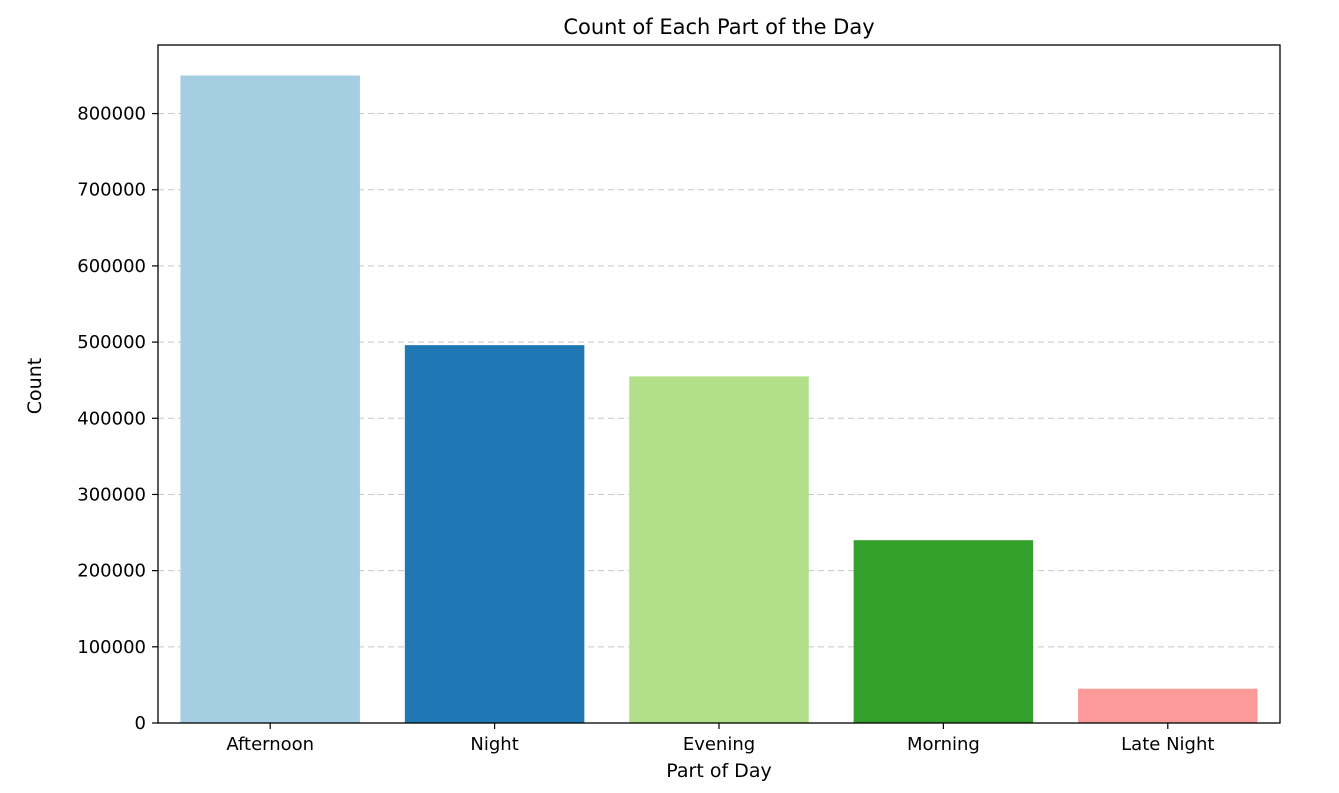  Describe the element at coordinates (1167, 744) in the screenshot. I see `x-tick-label: Late Night` at that location.